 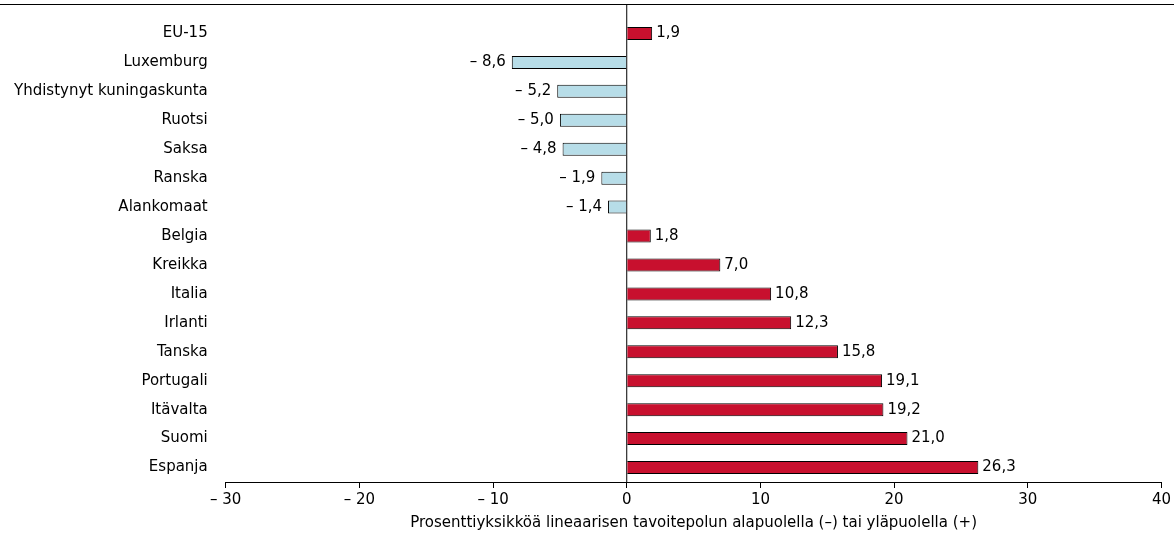 I want to click on x-tick-label: – 10, so click(x=493, y=498).